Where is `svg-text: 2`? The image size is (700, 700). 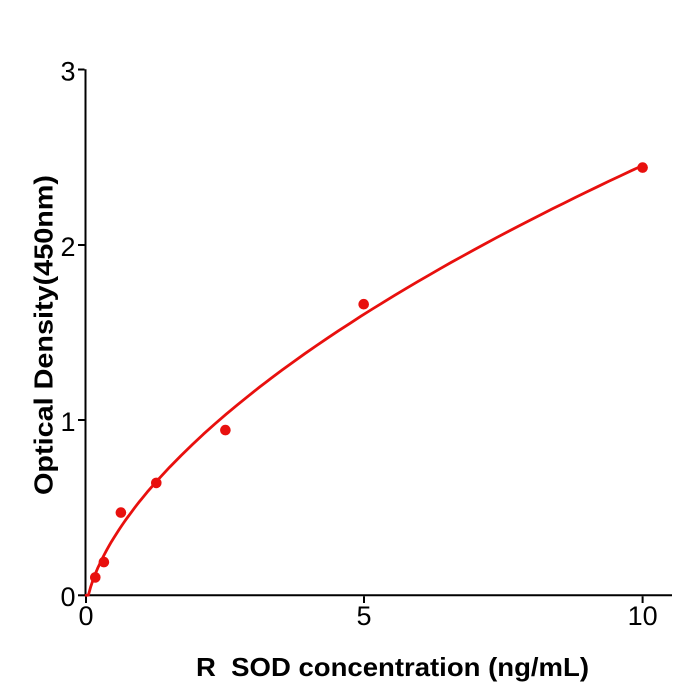 svg-text: 2 is located at coordinates (67, 247).